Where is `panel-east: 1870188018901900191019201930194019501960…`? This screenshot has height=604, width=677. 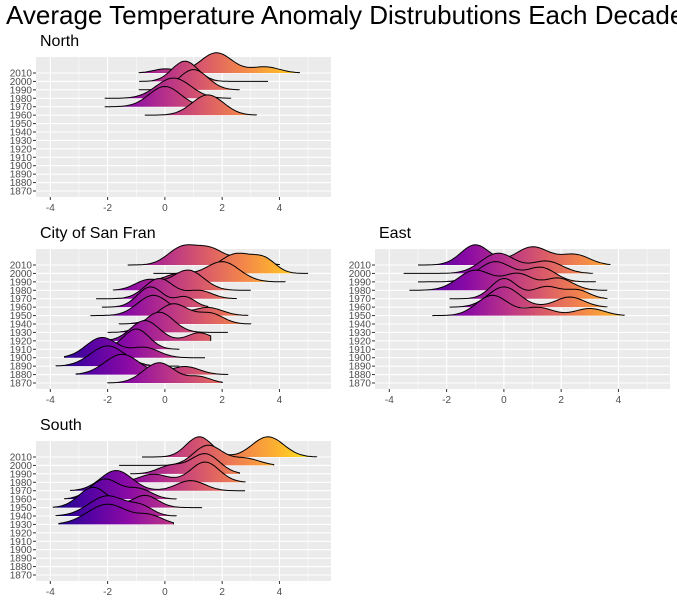
panel-east: 1870188018901900191019201930194019501960… is located at coordinates (509, 325).